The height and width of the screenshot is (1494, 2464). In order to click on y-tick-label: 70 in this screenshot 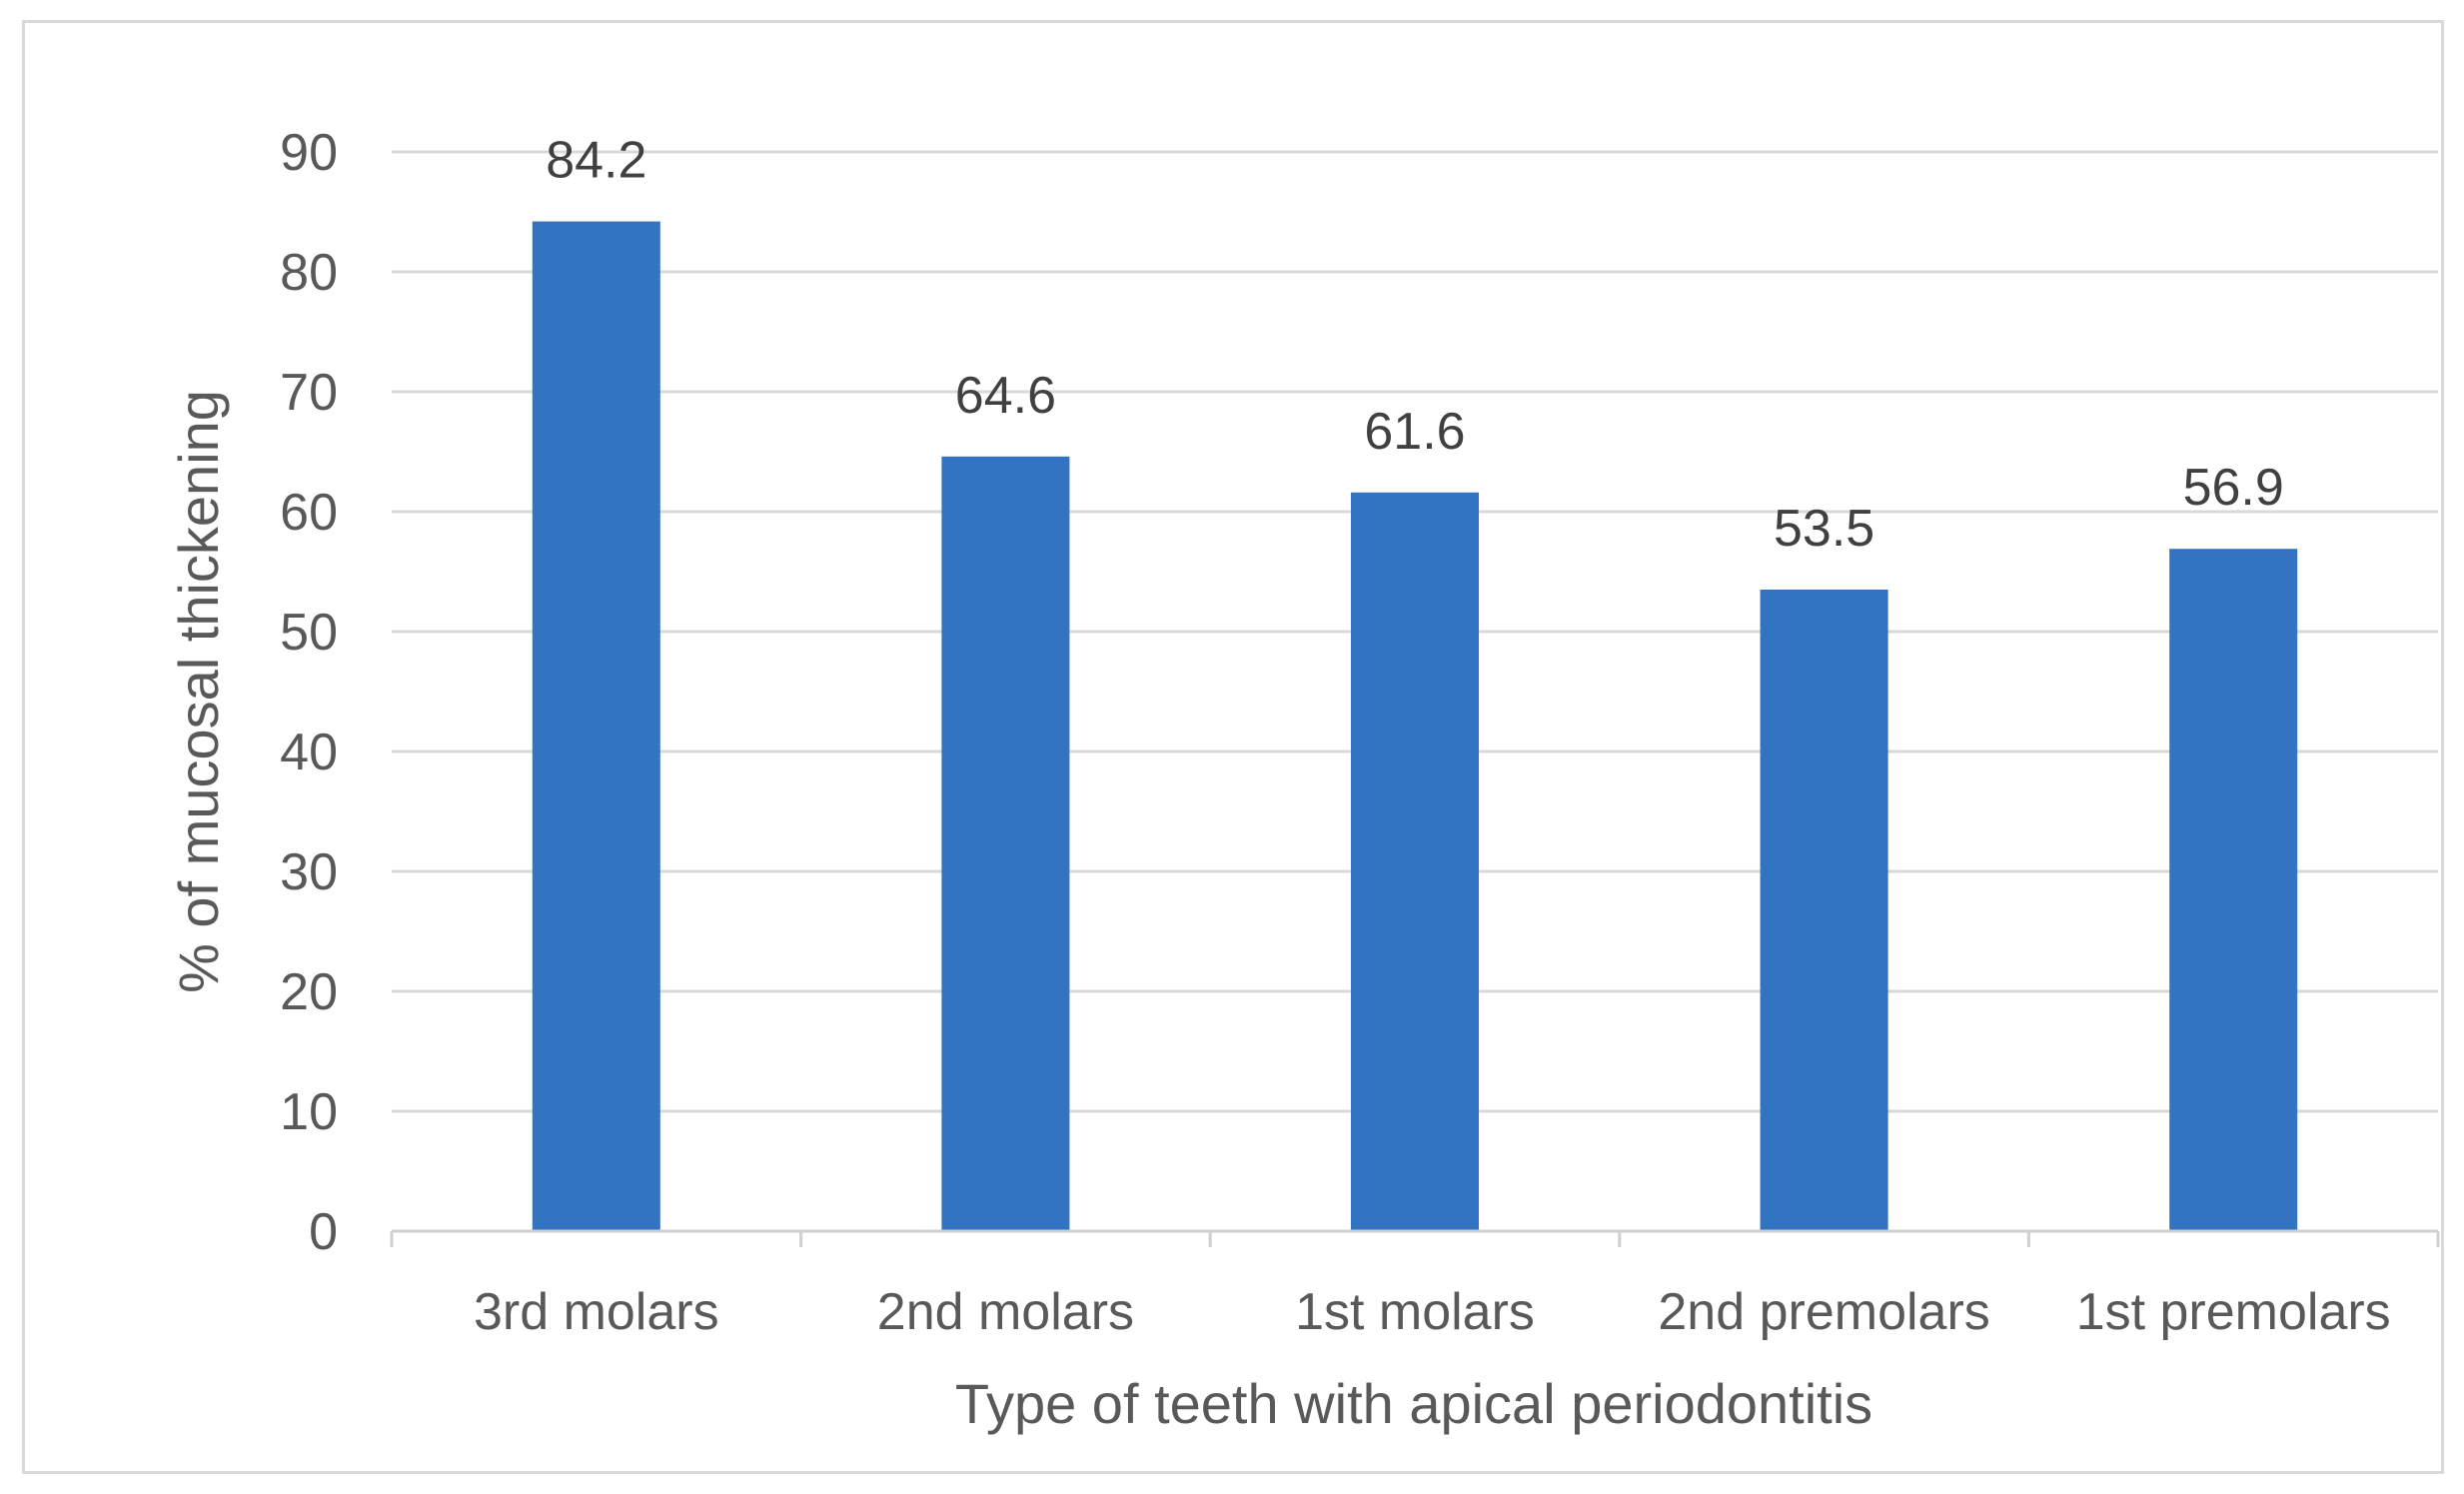, I will do `click(309, 393)`.